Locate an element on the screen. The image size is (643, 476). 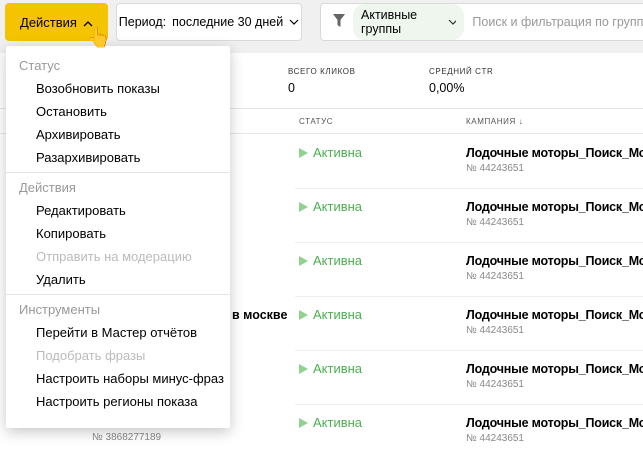
menu-group-title: Действия is located at coordinates (47, 187).